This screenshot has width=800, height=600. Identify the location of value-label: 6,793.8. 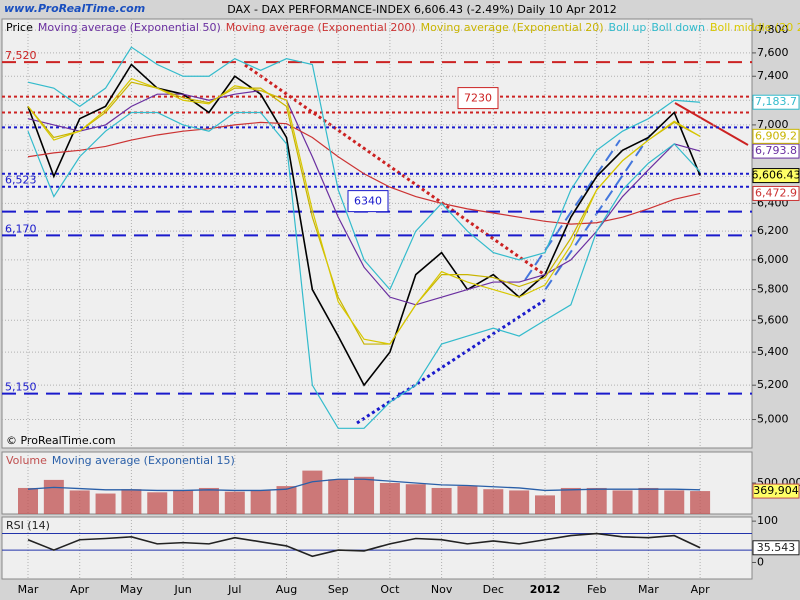
(776, 150).